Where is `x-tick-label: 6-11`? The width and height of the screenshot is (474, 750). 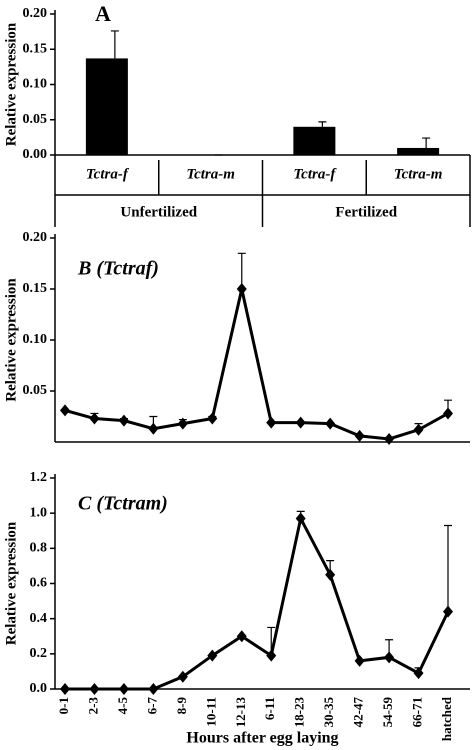
x-tick-label: 6-11 is located at coordinates (269, 708).